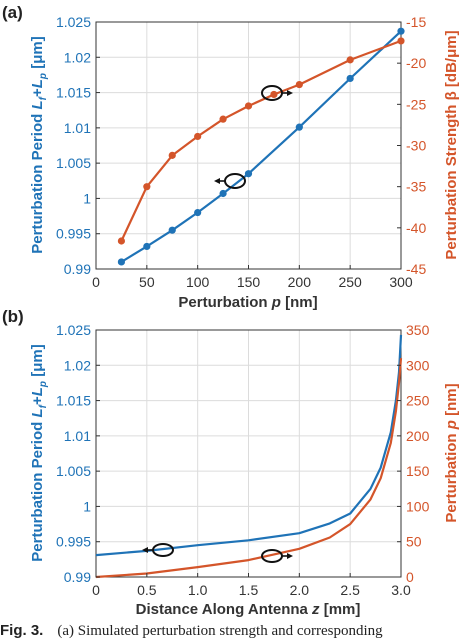 The image size is (474, 641). Describe the element at coordinates (39, 144) in the screenshot. I see `panel-a-left-axis-label: Perturbation Period Lf+Lp [μm]` at that location.